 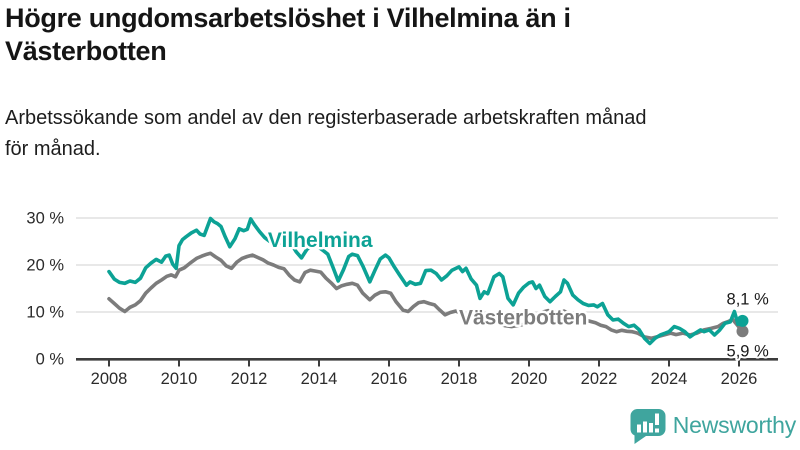 What do you see at coordinates (748, 299) in the screenshot?
I see `annotation-label-0: 8,1 %` at bounding box center [748, 299].